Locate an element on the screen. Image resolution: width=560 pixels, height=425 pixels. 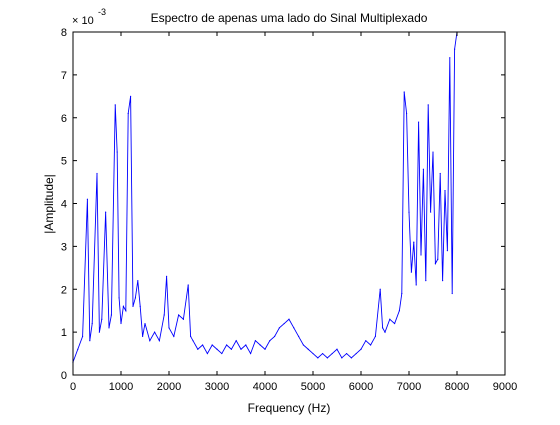
x-tick-label: 5000 is located at coordinates (313, 387).